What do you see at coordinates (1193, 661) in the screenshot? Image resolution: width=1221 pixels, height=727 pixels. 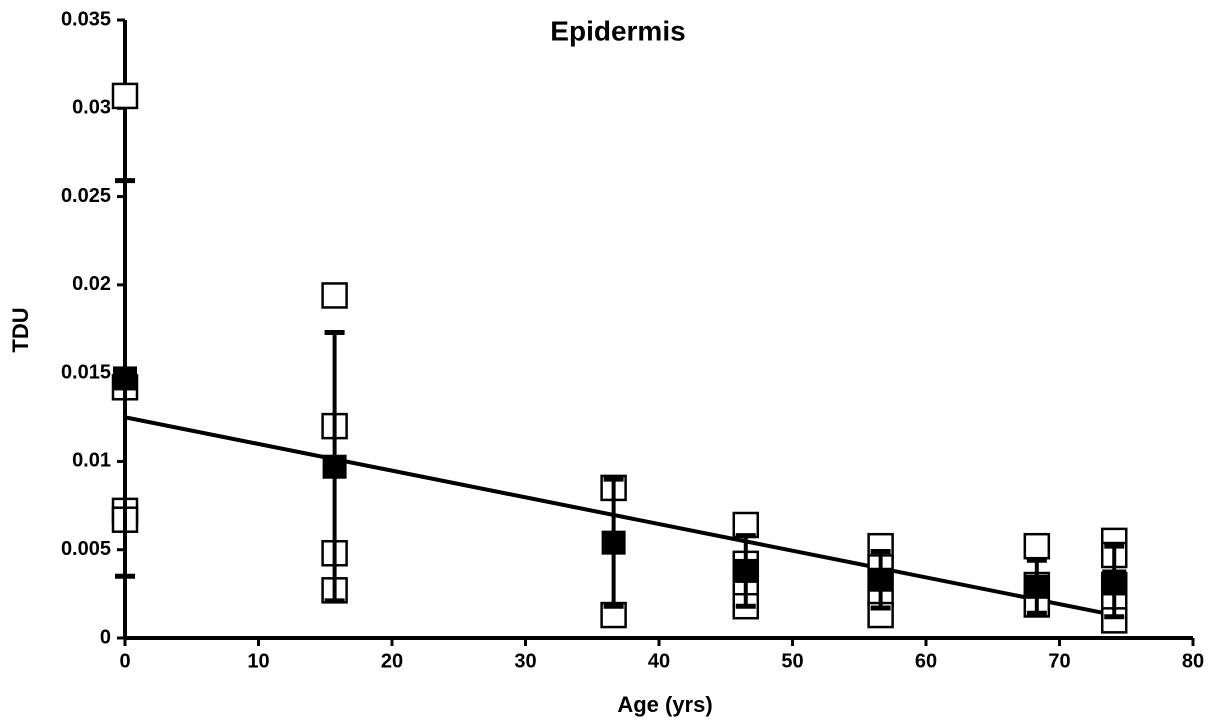 I see `x-tick-label: 80` at bounding box center [1193, 661].